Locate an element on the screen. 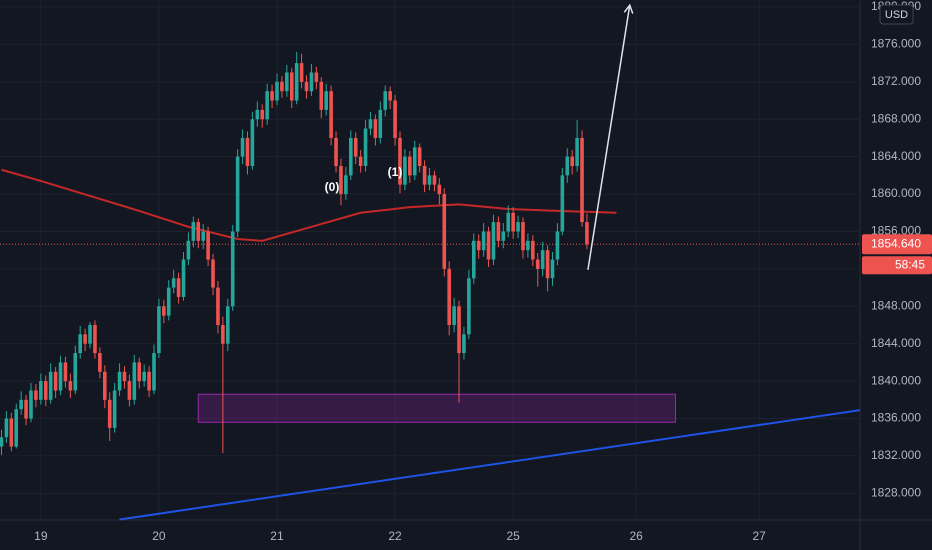 The width and height of the screenshot is (932, 550). wave-label: (0) is located at coordinates (332, 187).